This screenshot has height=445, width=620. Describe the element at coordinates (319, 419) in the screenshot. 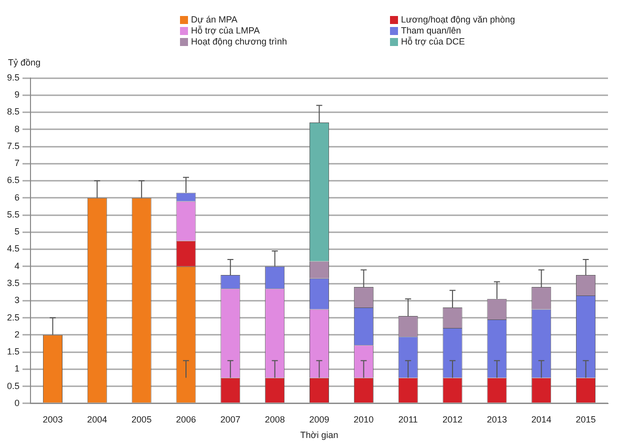

I see `x-tick-label: 2009` at that location.